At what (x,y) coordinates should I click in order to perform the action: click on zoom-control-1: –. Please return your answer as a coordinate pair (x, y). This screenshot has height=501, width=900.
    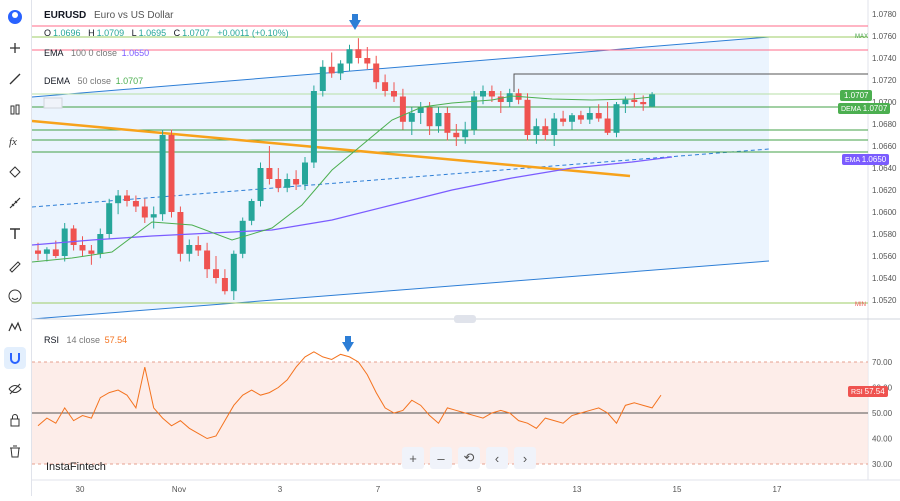
    Looking at the image, I should click on (441, 458).